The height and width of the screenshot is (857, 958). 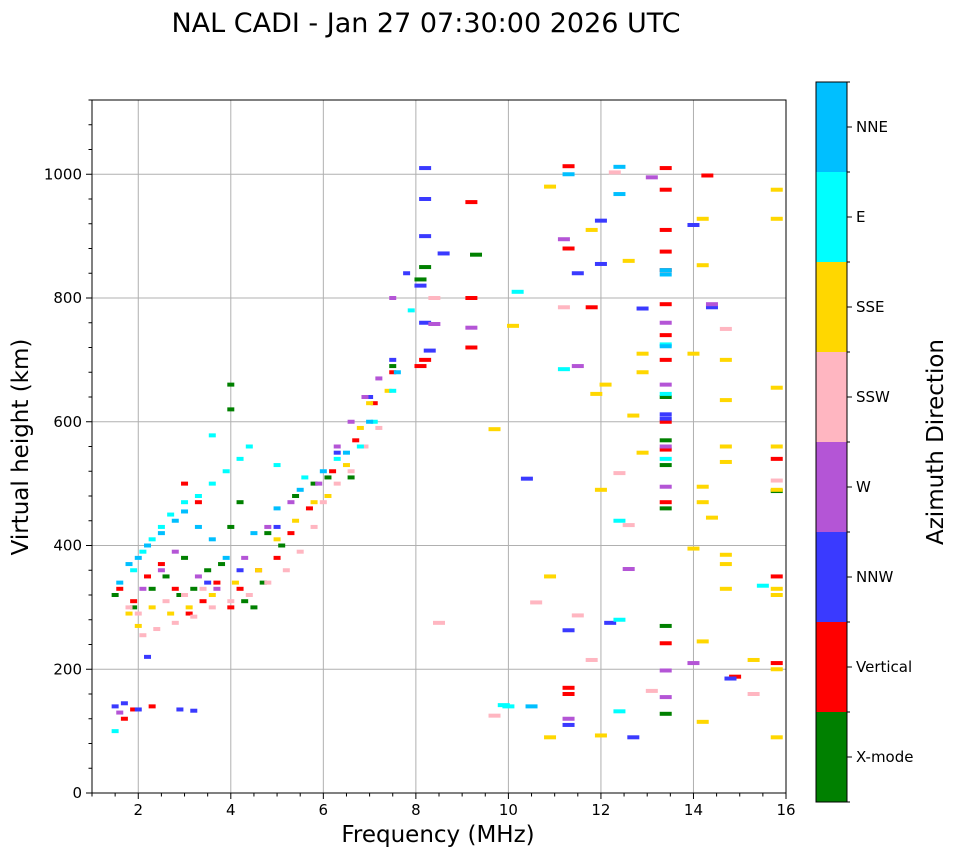 What do you see at coordinates (67, 298) in the screenshot?
I see `y-tick-label: 800` at bounding box center [67, 298].